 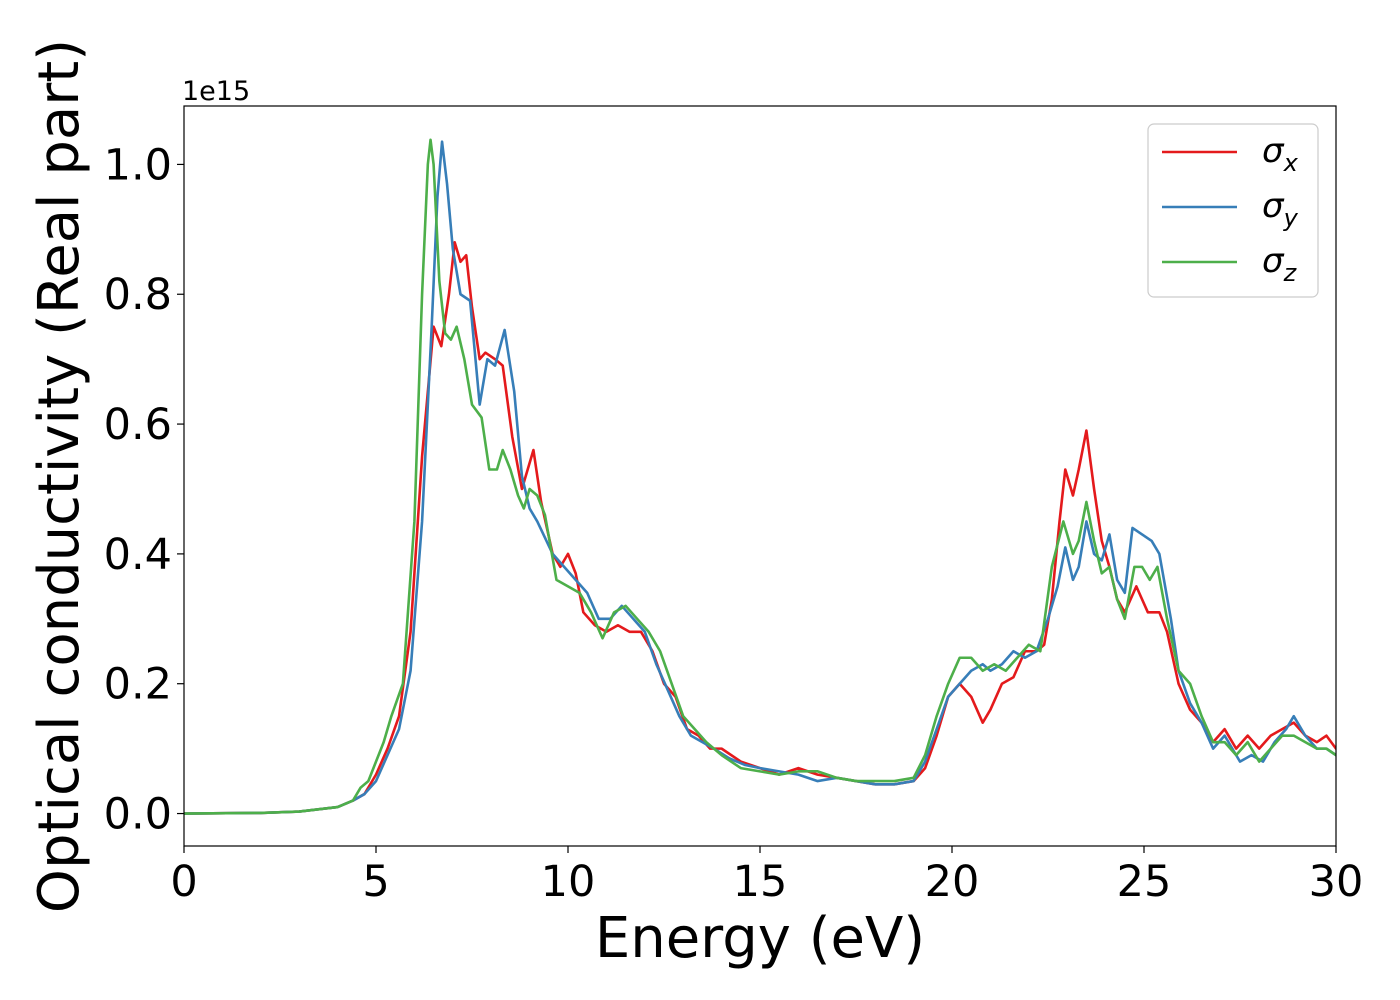 I want to click on y-axis-offset-label: 1e15, so click(x=216, y=91).